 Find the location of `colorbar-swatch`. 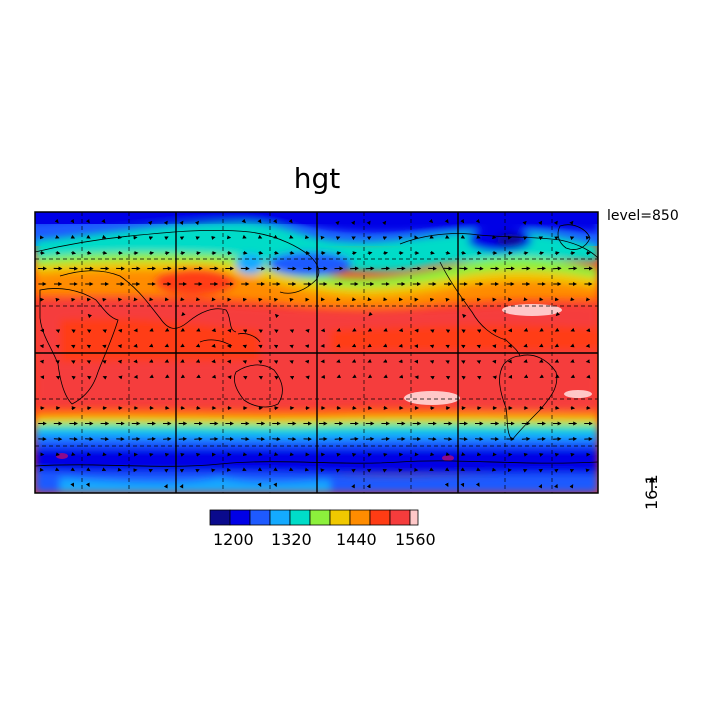

colorbar-swatch is located at coordinates (220, 517).